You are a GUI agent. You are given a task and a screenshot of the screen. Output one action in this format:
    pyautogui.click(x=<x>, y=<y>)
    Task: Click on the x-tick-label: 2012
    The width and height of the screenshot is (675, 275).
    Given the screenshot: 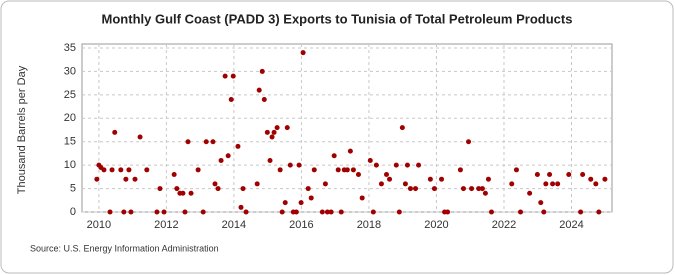 What is the action you would take?
    pyautogui.click(x=166, y=225)
    